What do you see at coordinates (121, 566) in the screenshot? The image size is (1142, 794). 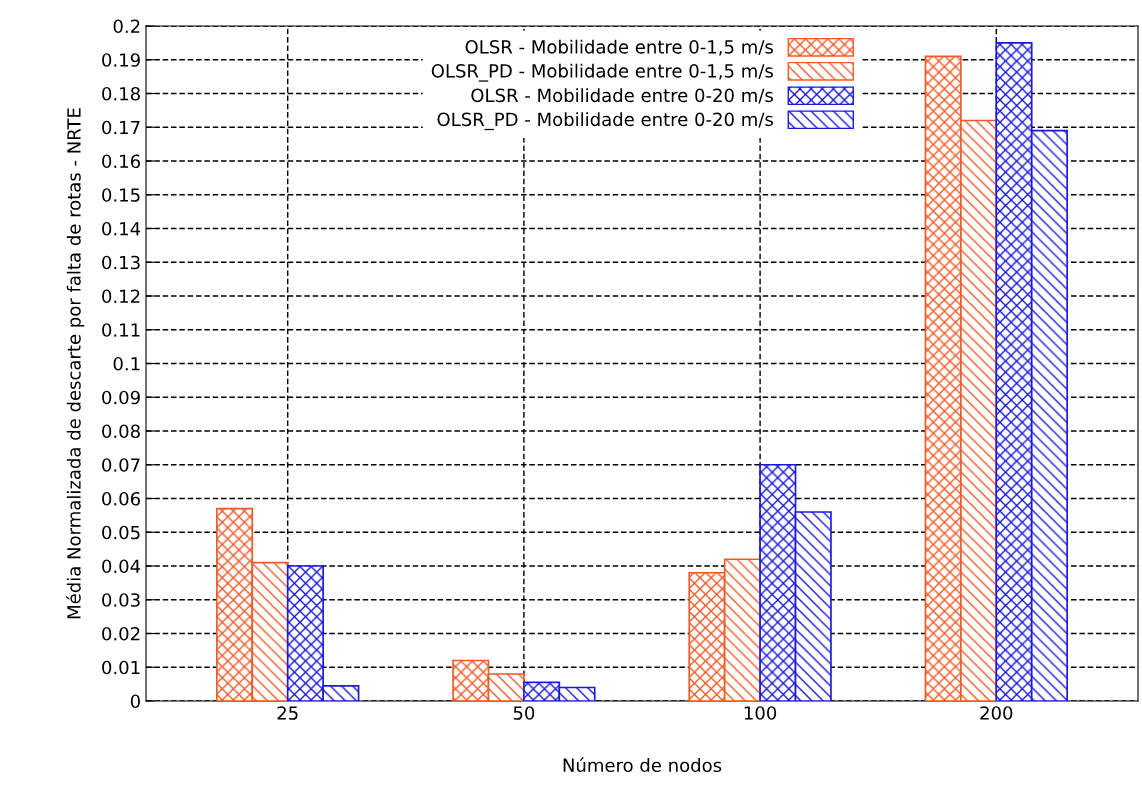 I see `y-tick-label: 0.04` at bounding box center [121, 566].